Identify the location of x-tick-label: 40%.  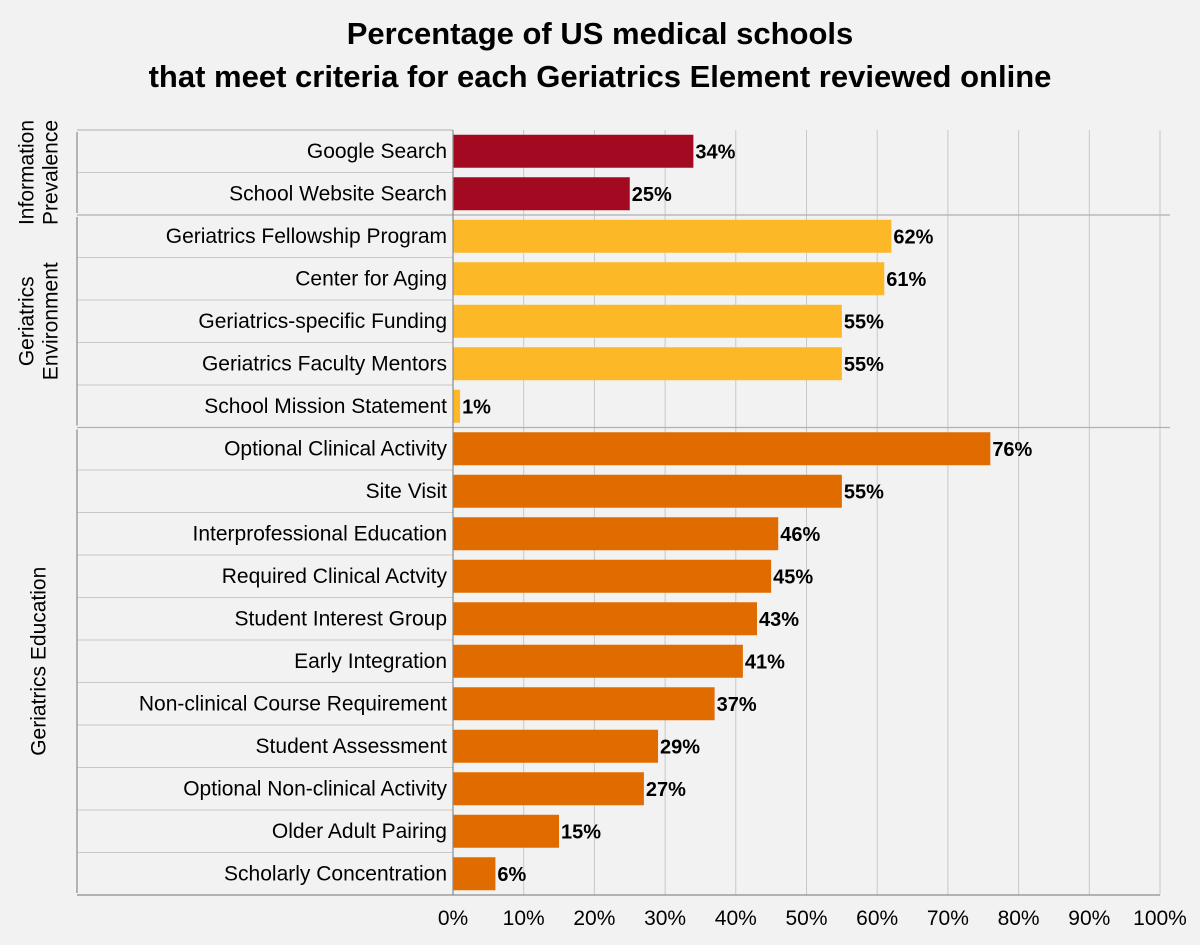
(736, 918).